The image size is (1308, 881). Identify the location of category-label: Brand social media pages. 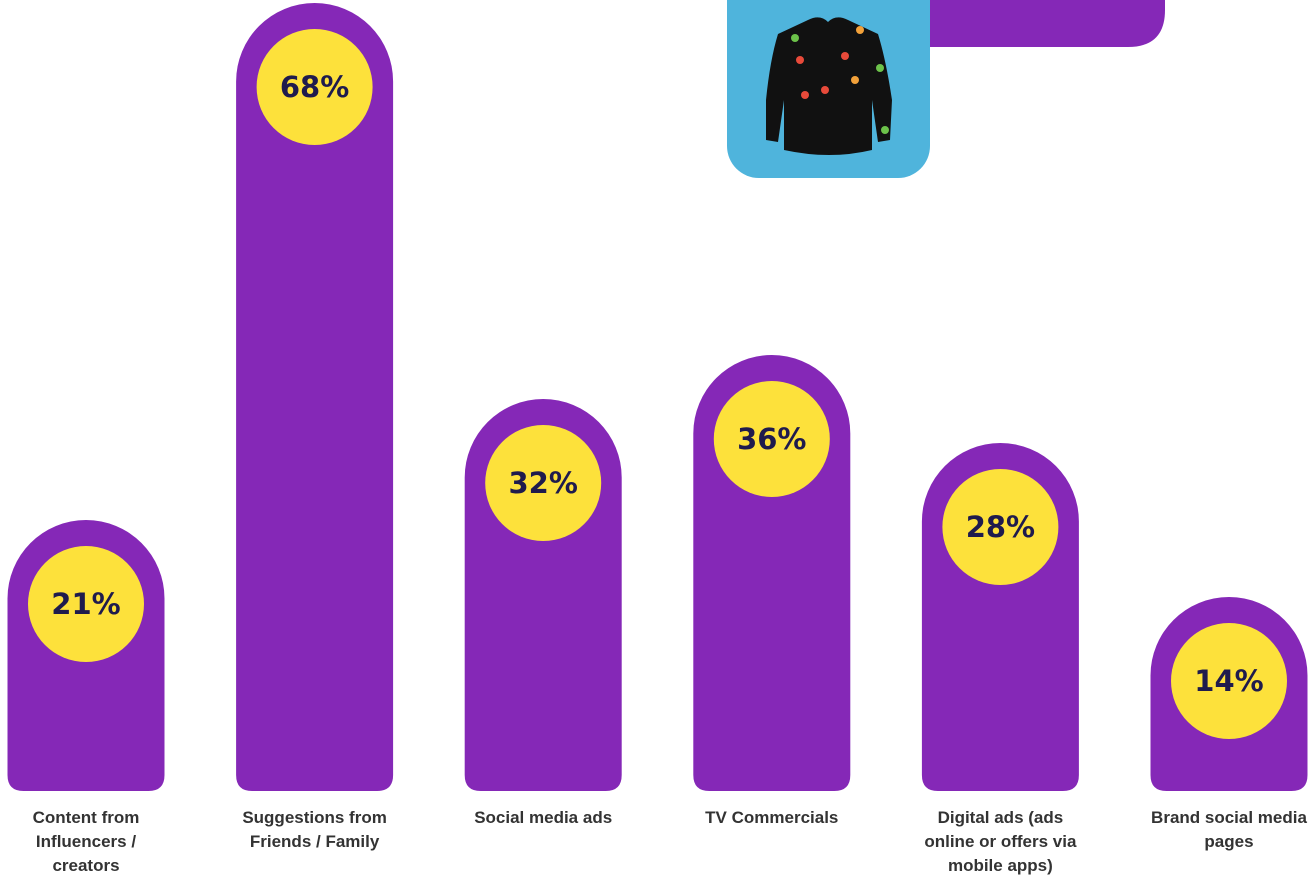
(1229, 829).